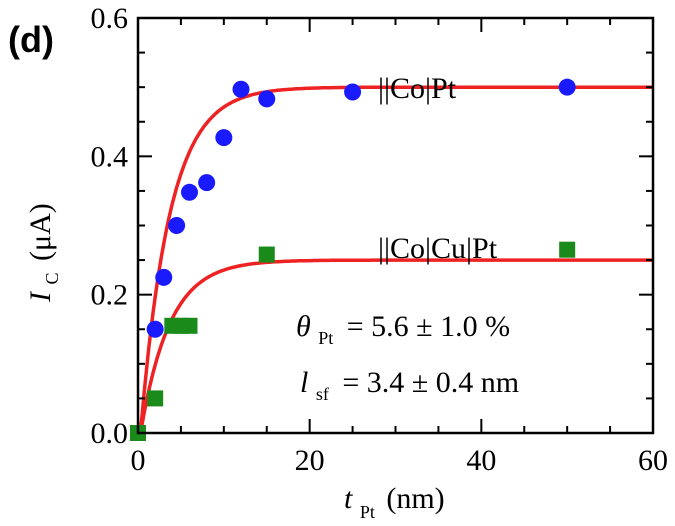  Describe the element at coordinates (110, 226) in the screenshot. I see `y-tick-labels: 0.0 0.2 0.4 0.6` at that location.